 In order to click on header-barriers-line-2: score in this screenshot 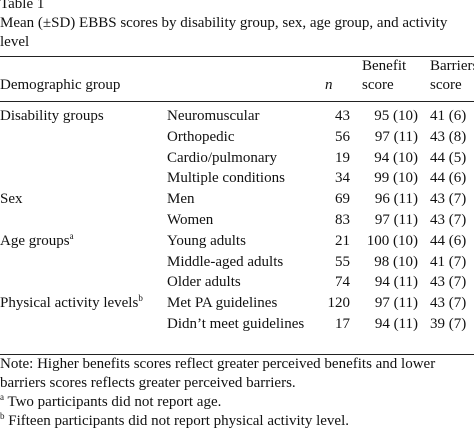, I will do `click(446, 85)`.